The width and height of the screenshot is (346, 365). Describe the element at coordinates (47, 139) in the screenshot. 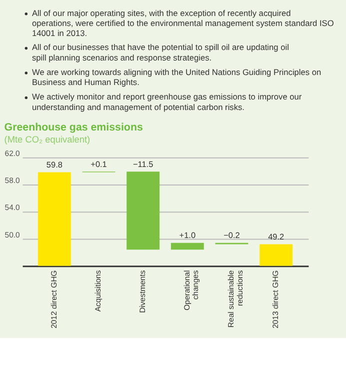

I see `chart-subtitle: (Mte CO₂ equivalent)` at that location.